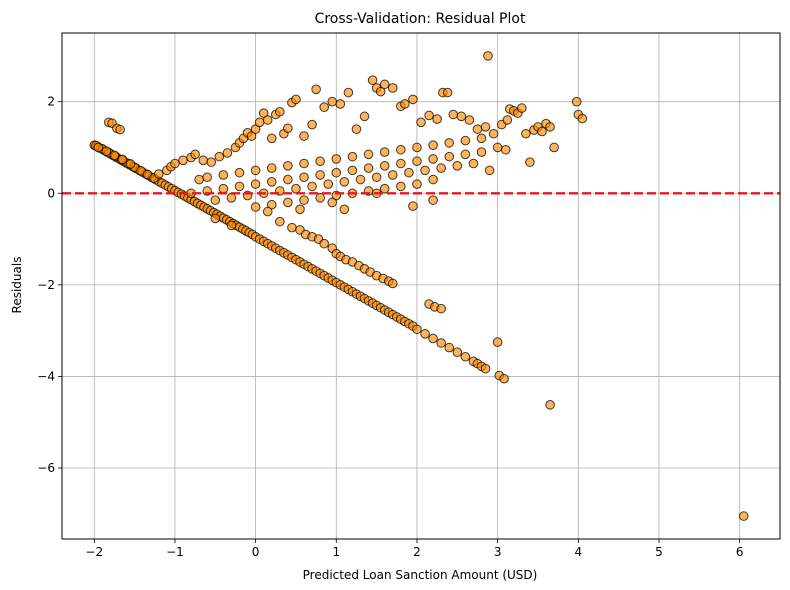 The image size is (790, 590). Describe the element at coordinates (46, 376) in the screenshot. I see `y-tick-label: −4` at that location.